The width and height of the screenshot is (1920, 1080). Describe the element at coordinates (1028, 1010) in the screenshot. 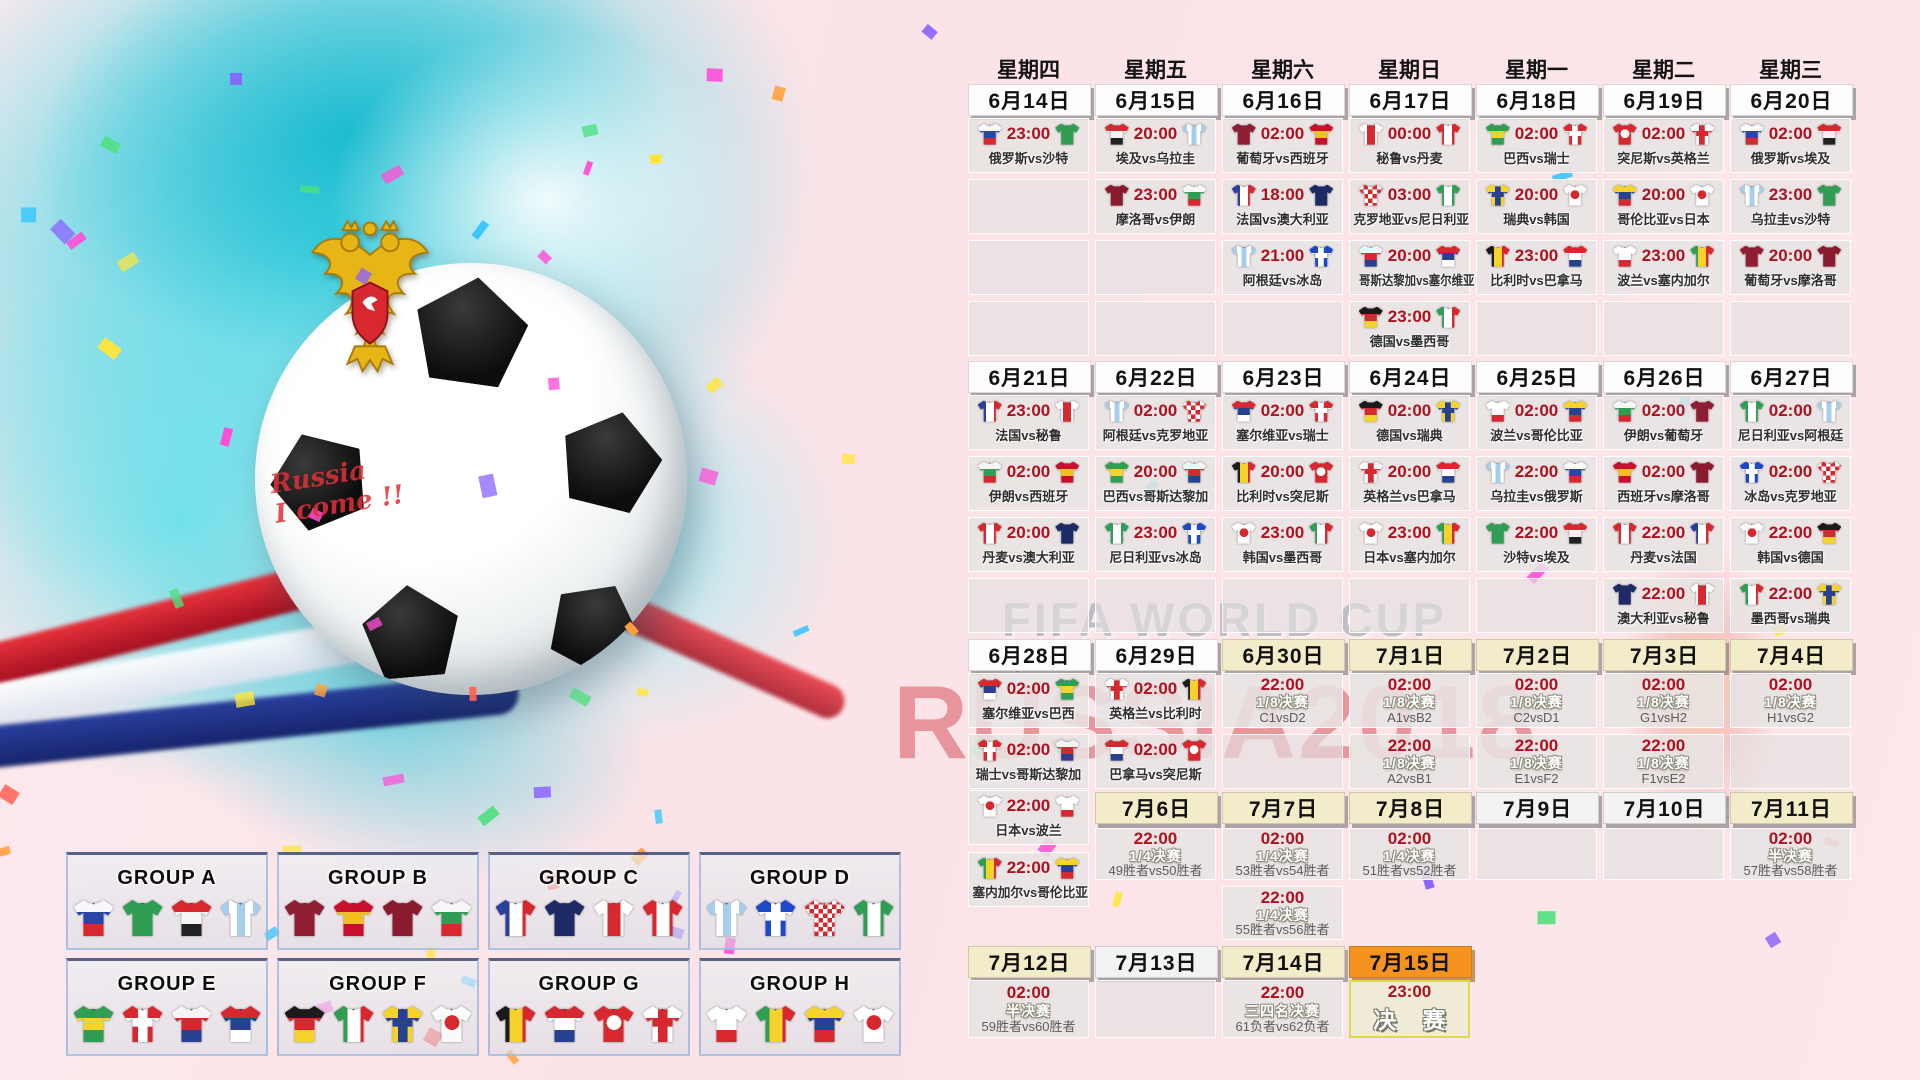

I see `stage-label: 半决赛` at that location.